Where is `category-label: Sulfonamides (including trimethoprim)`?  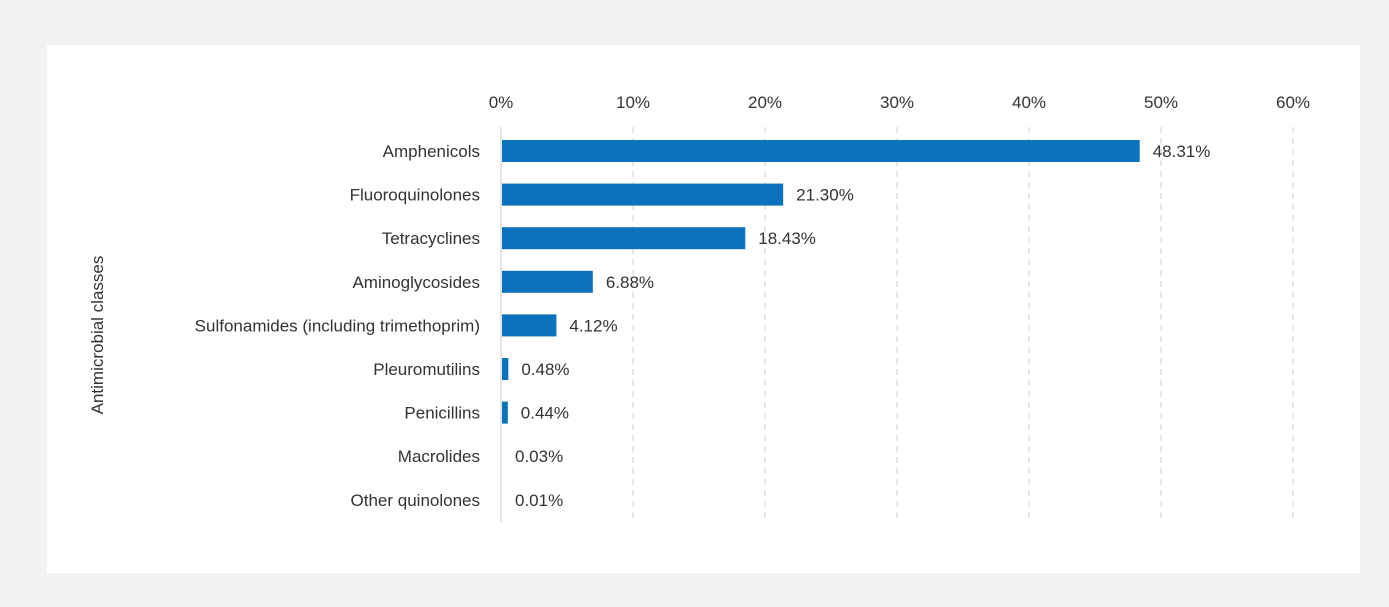 category-label: Sulfonamides (including trimethoprim) is located at coordinates (337, 325).